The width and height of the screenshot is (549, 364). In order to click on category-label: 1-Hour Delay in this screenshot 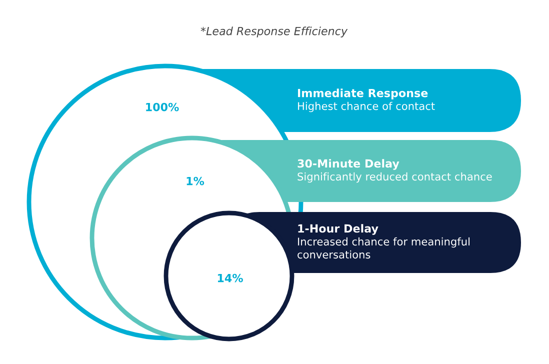, I will do `click(338, 229)`.